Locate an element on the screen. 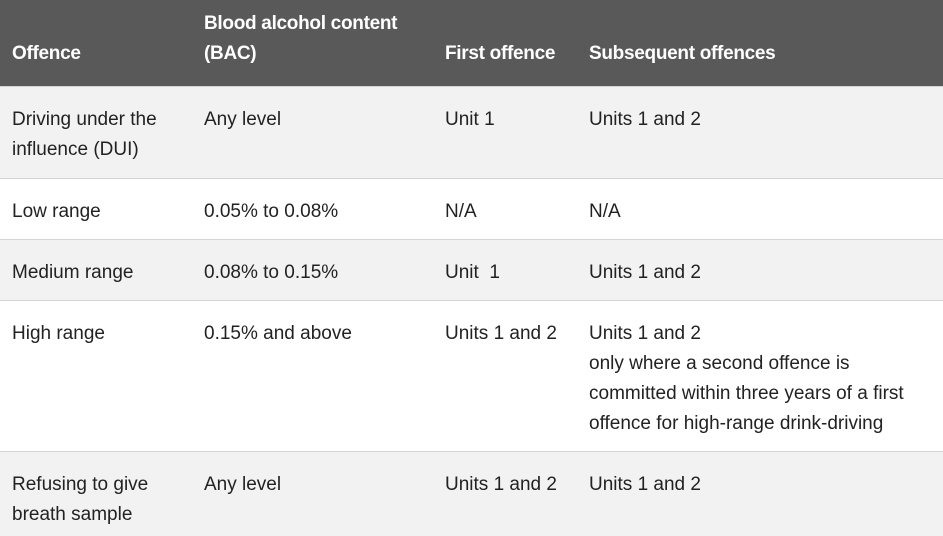  header-subsequent-offences: Subsequent offences is located at coordinates (682, 53).